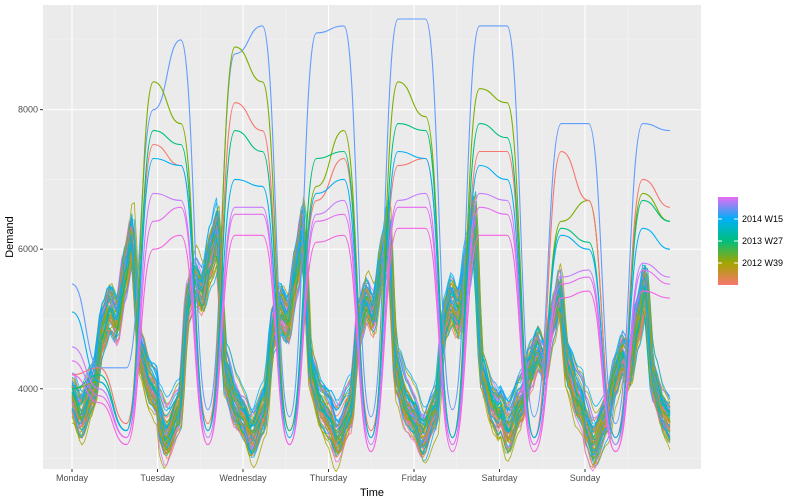  I want to click on x-tick-label: Friday, so click(414, 478).